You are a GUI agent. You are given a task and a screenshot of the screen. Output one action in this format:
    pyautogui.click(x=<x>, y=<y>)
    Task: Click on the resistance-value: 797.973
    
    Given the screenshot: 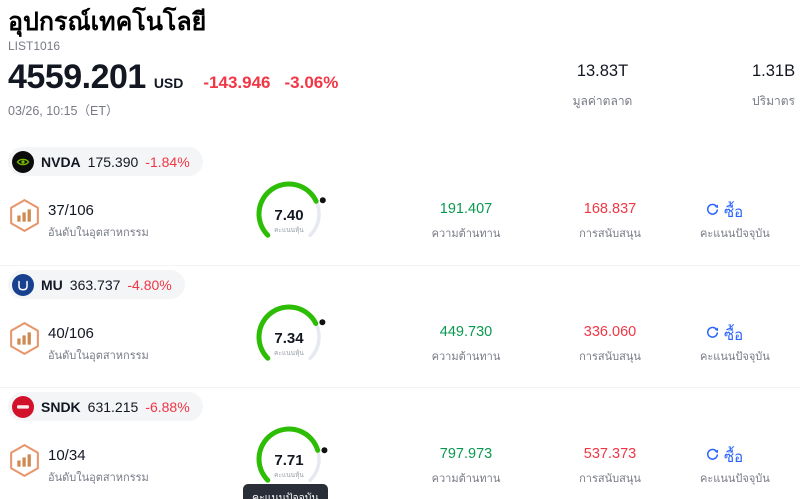 What is the action you would take?
    pyautogui.click(x=466, y=454)
    